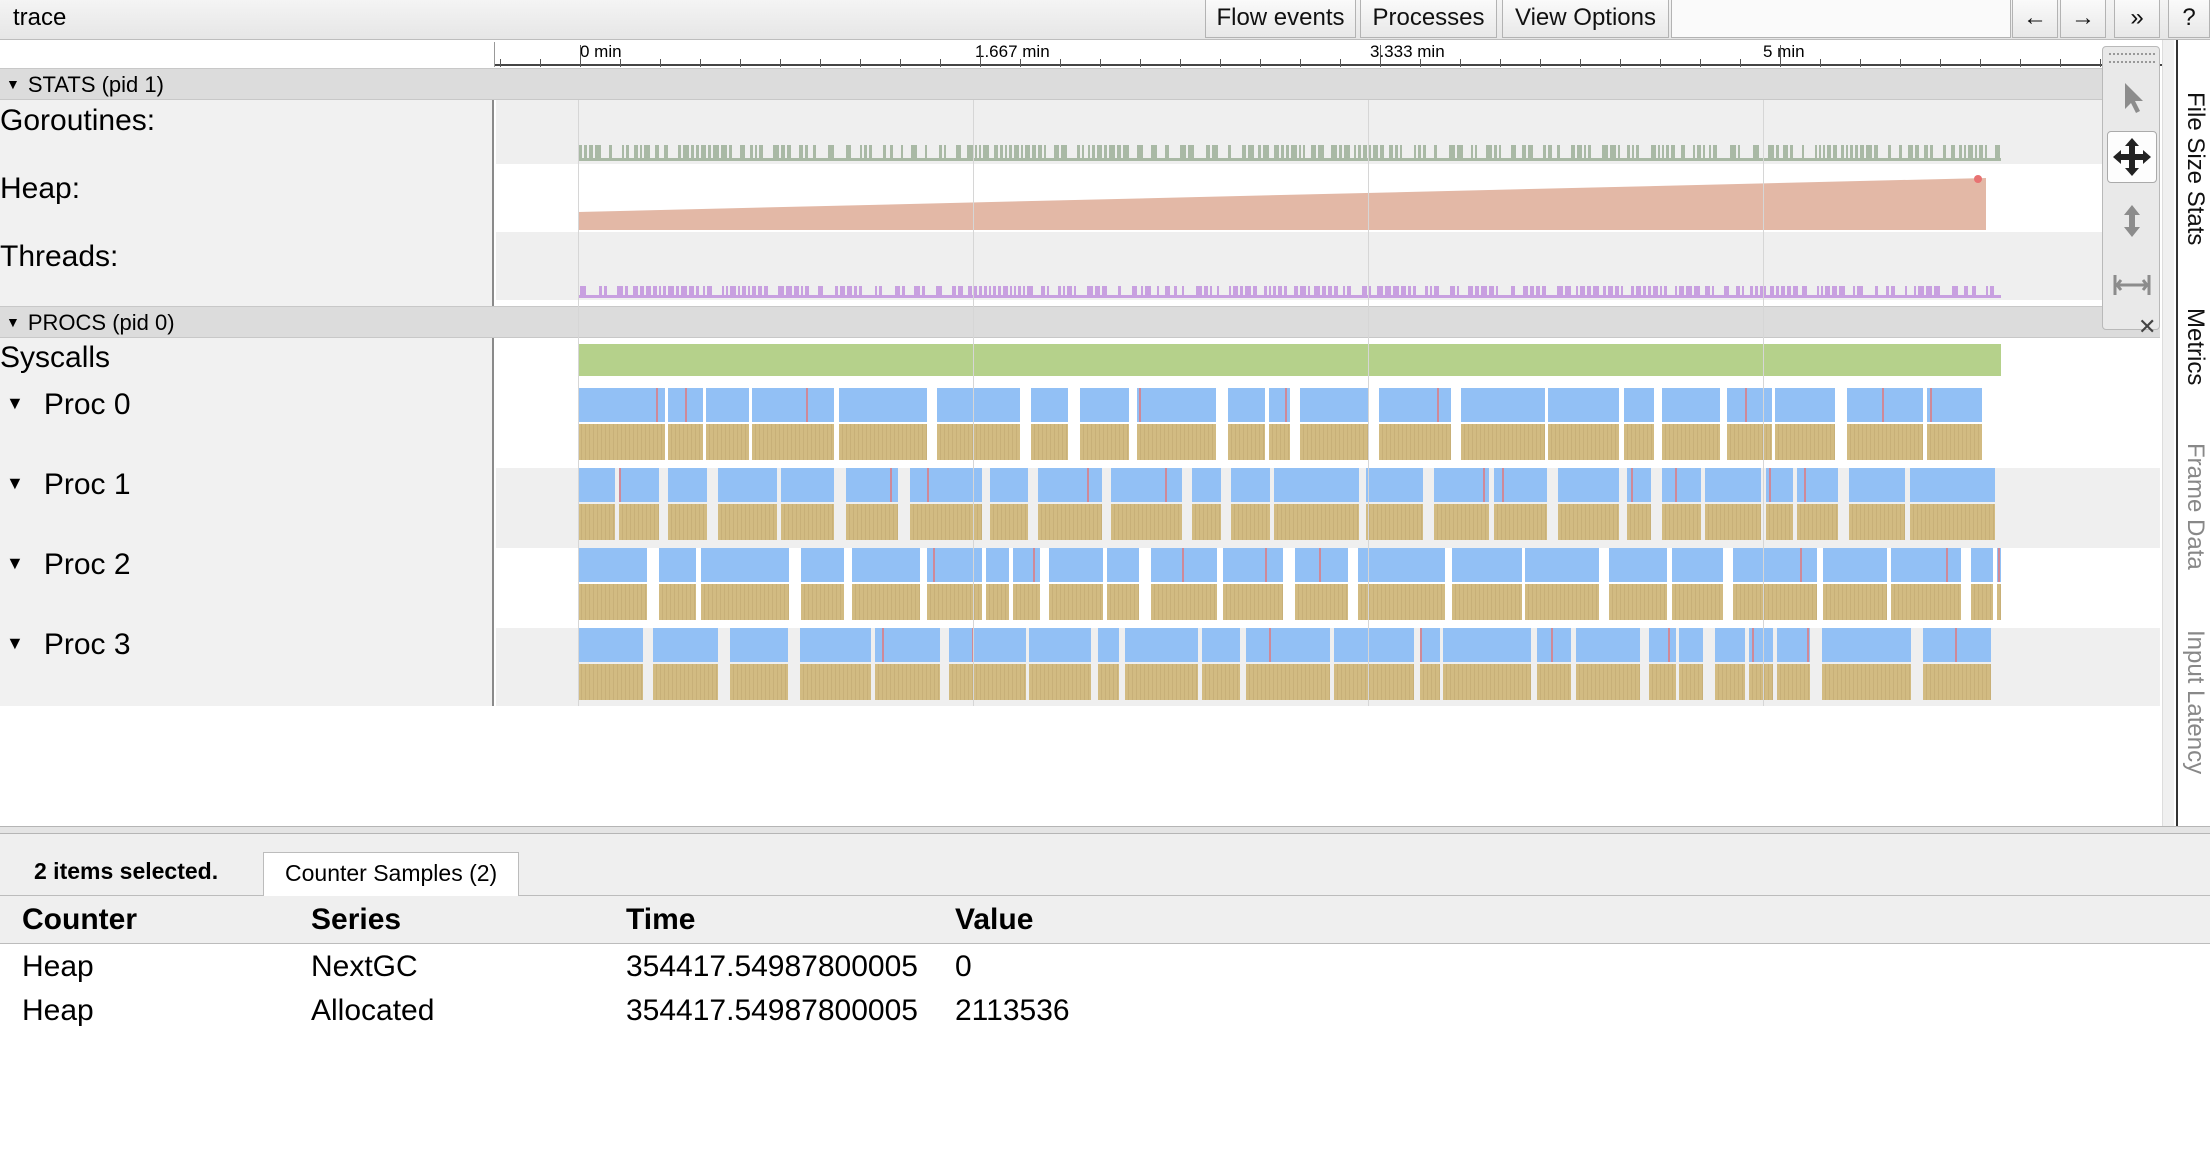  Describe the element at coordinates (2132, 221) in the screenshot. I see `zoom-mode-button` at that location.